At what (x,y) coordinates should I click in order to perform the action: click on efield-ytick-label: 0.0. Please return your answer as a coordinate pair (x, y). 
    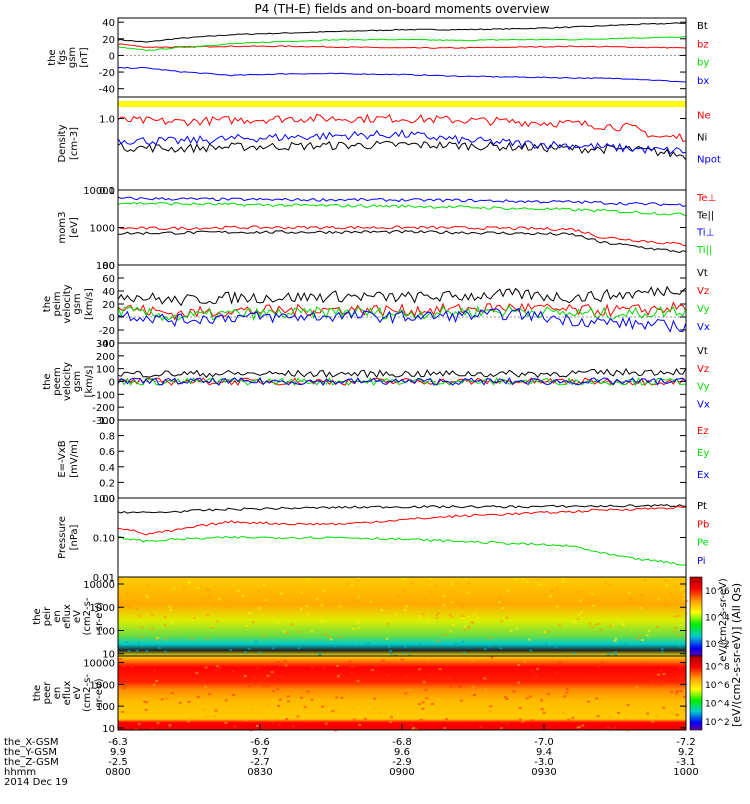
    Looking at the image, I should click on (107, 499).